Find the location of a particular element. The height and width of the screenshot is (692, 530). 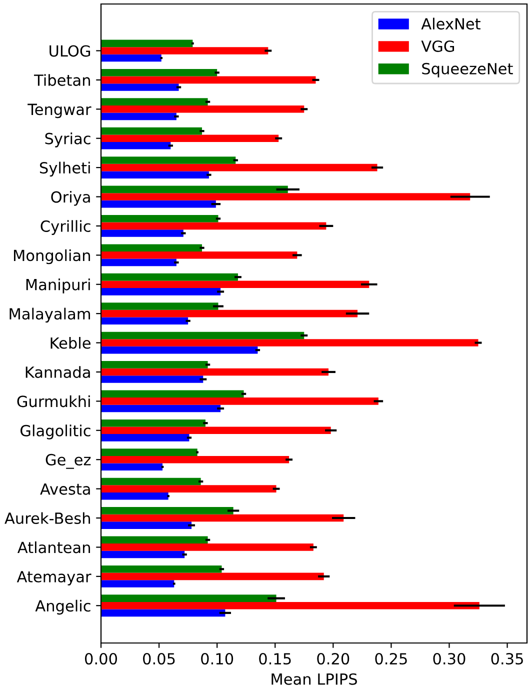

y-tick-label: Glagolitic is located at coordinates (55, 432).